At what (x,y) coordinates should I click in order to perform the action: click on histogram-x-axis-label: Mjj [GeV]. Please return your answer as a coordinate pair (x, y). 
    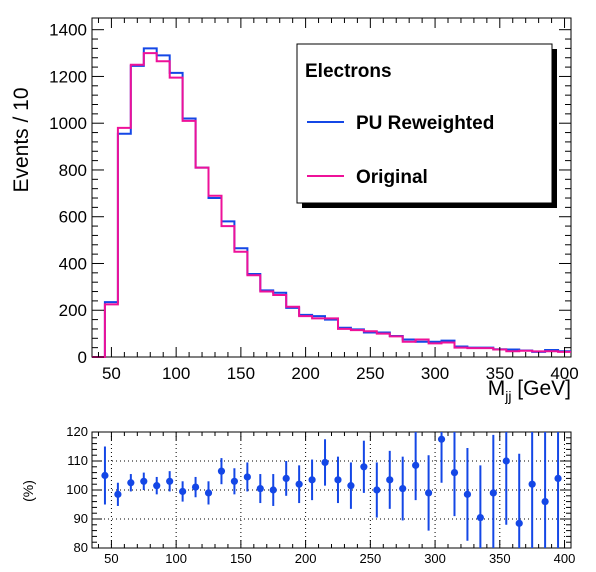
    Looking at the image, I should click on (529, 390).